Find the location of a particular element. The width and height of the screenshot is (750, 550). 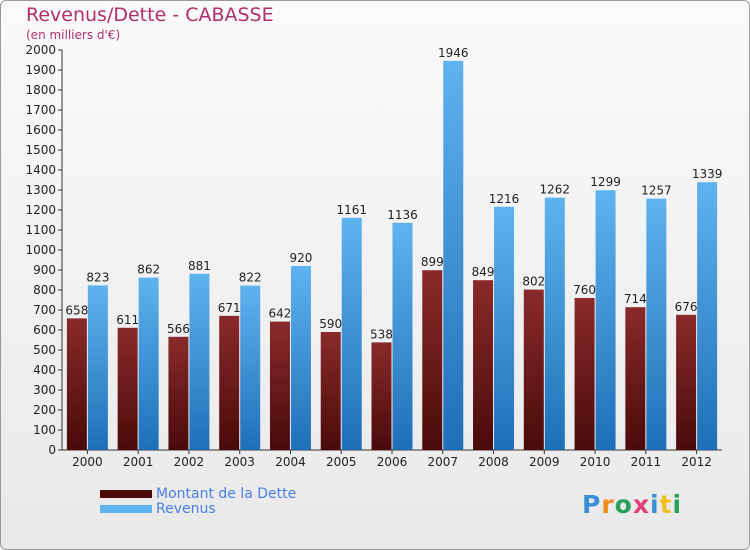

logo-letter: r is located at coordinates (608, 504).